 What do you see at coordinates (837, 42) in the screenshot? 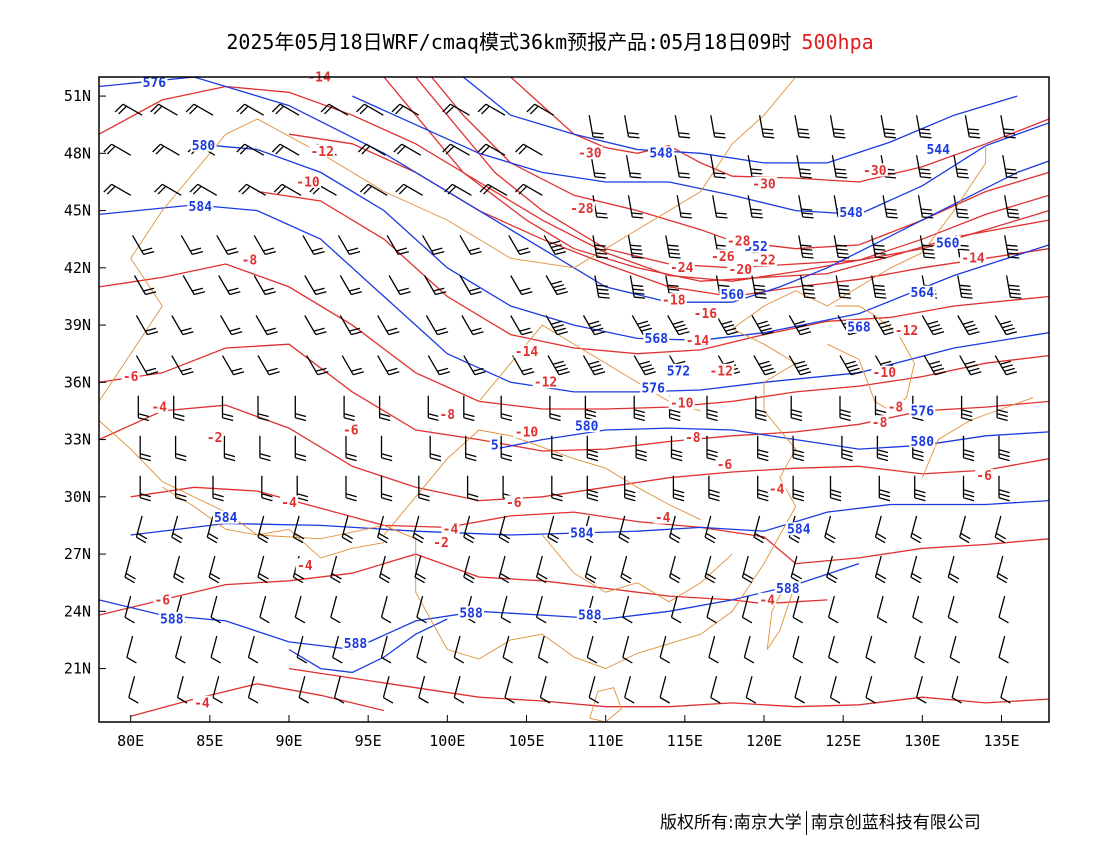
I see `title-level: 500hpa` at bounding box center [837, 42].